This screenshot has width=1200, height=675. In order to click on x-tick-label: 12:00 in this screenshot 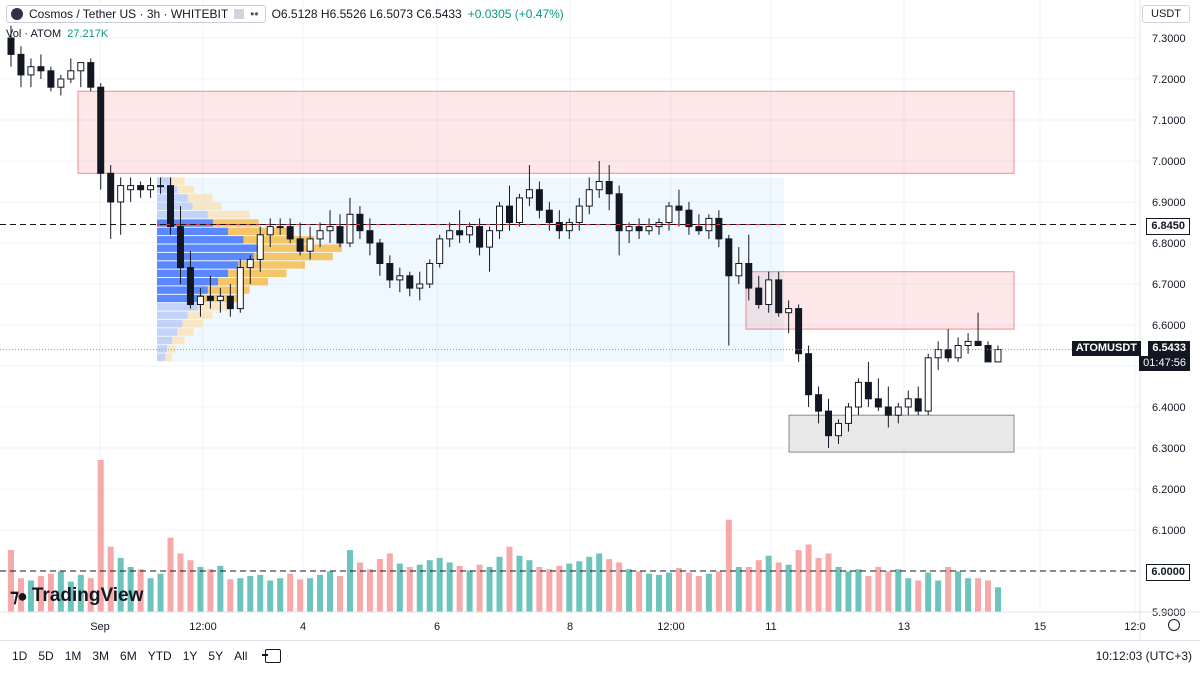, I will do `click(671, 627)`.